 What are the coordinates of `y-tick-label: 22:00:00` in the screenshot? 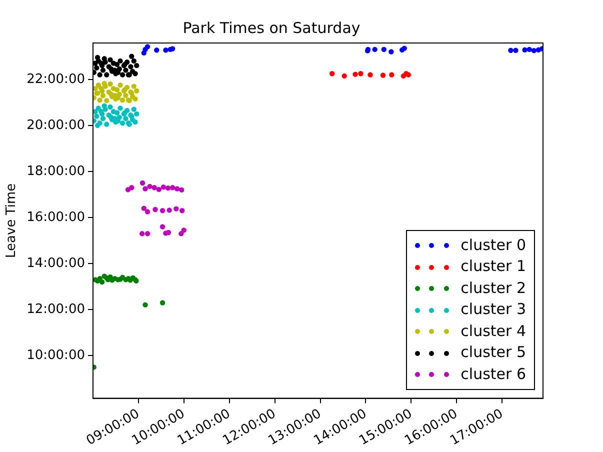 It's located at (55, 79).